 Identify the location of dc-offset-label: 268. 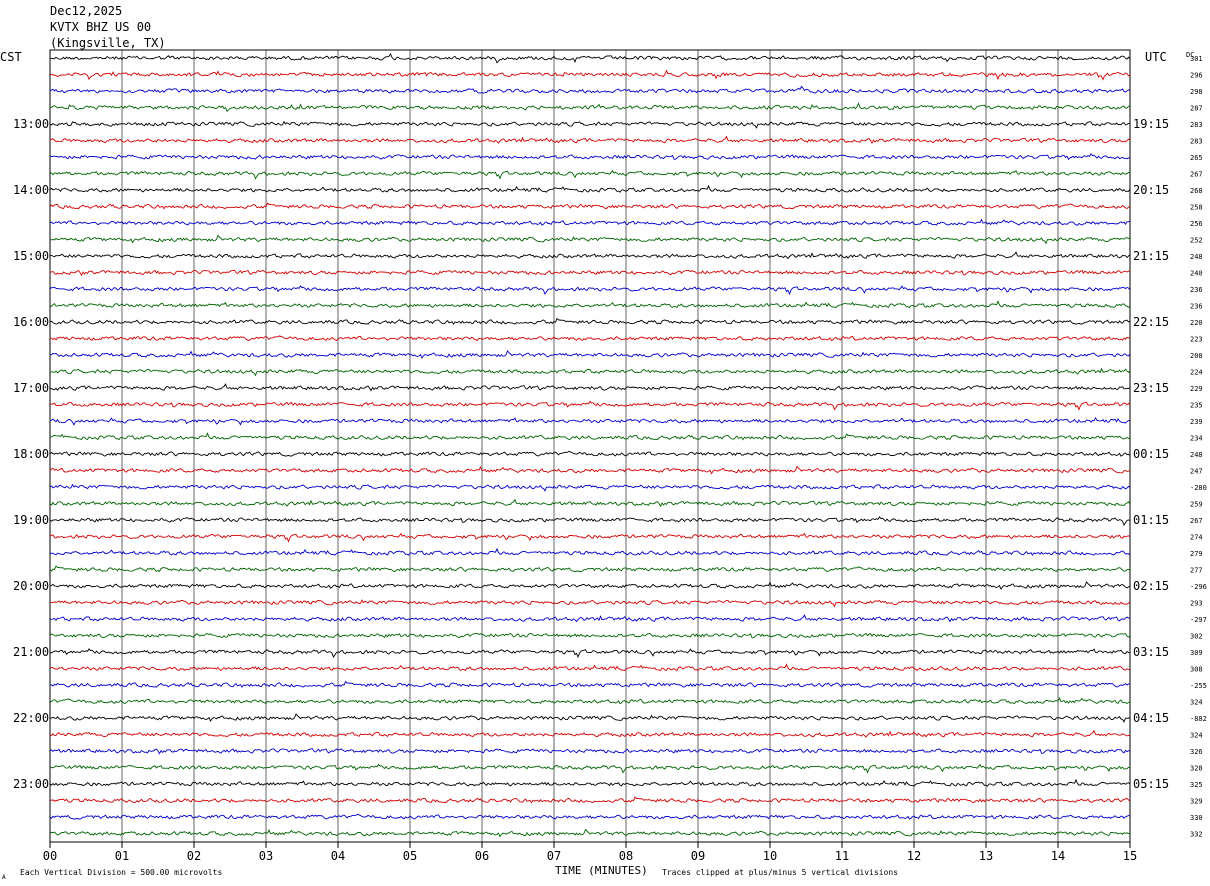
(1196, 191).